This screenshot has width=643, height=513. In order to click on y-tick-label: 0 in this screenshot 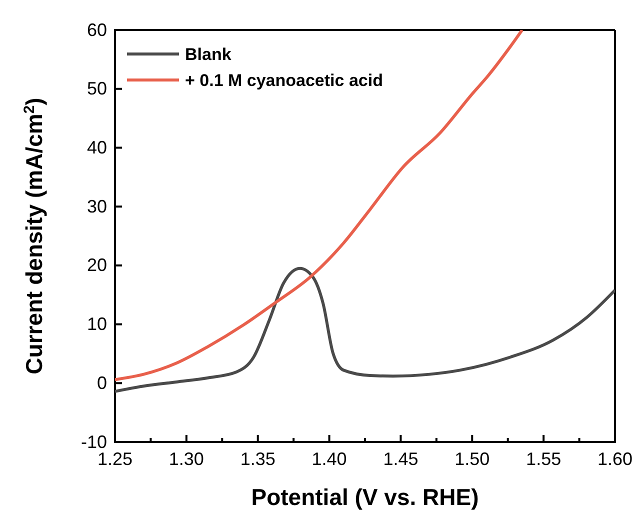, I will do `click(101, 382)`.